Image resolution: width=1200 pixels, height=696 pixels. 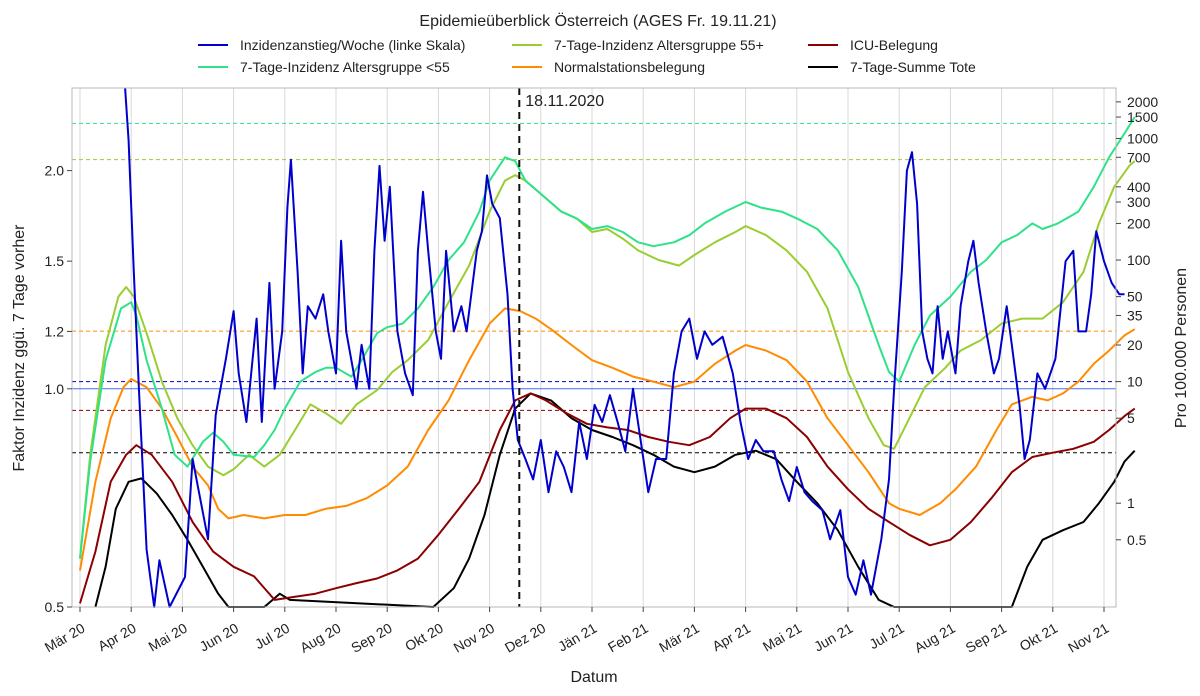 I want to click on y-left-tick-label: 1.2, so click(x=55, y=331).